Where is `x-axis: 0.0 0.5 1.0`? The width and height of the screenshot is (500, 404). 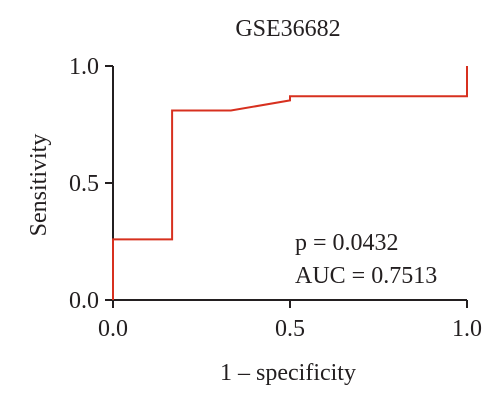
x-axis: 0.0 0.5 1.0 is located at coordinates (290, 320).